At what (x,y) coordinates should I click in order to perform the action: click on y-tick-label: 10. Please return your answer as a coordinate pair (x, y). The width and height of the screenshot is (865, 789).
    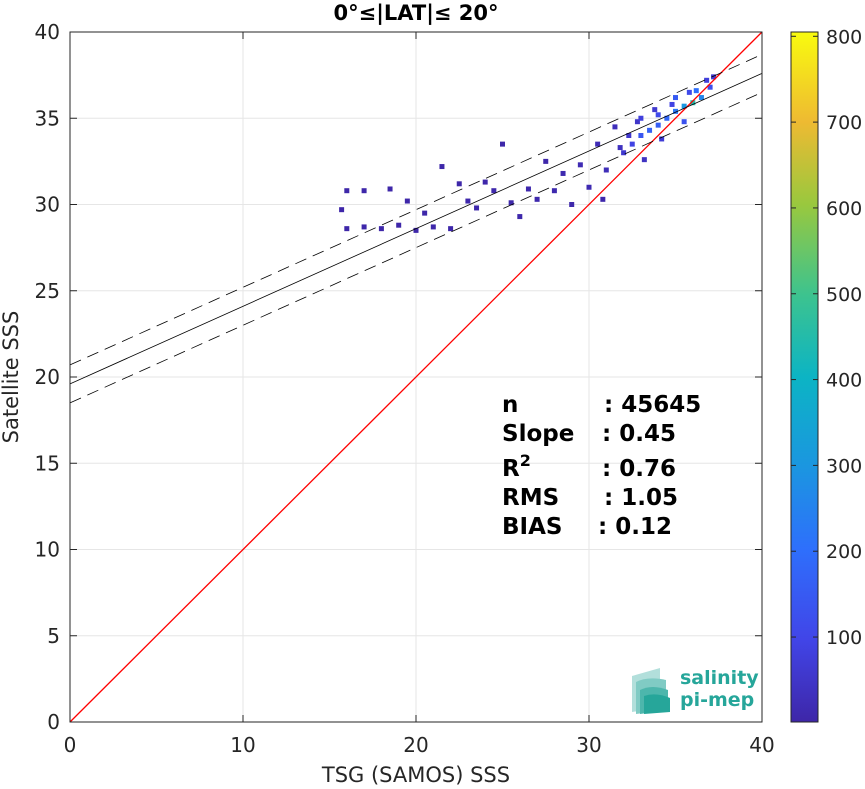
    Looking at the image, I should click on (47, 550).